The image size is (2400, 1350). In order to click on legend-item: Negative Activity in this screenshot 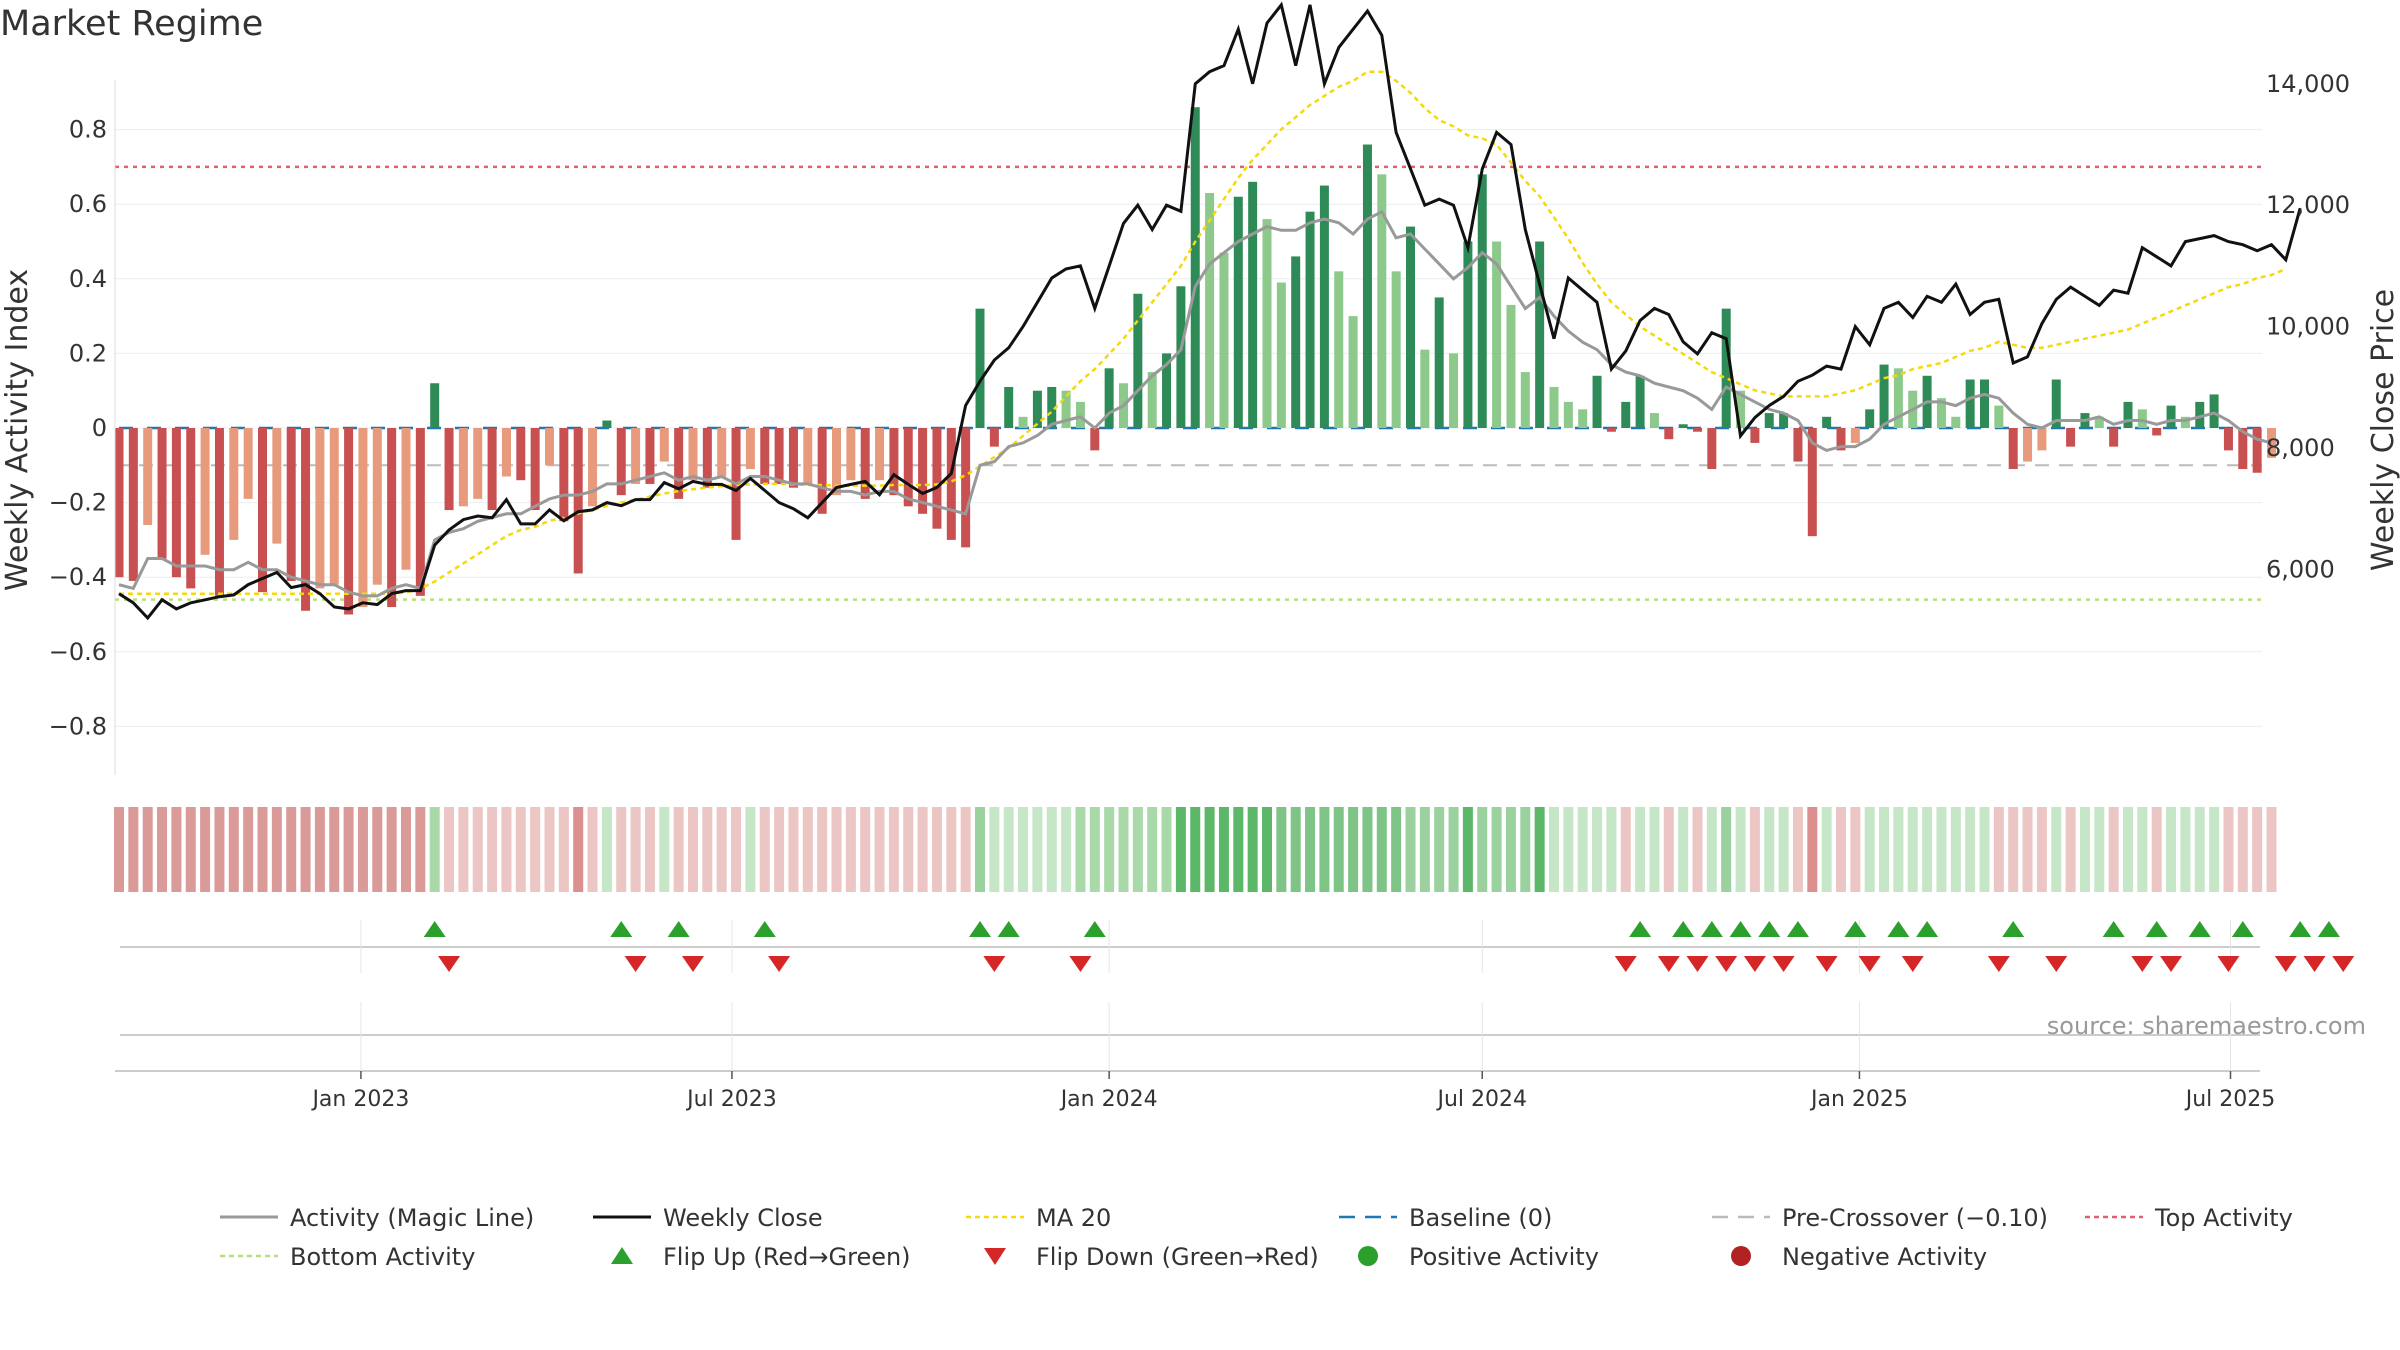, I will do `click(1859, 1257)`.